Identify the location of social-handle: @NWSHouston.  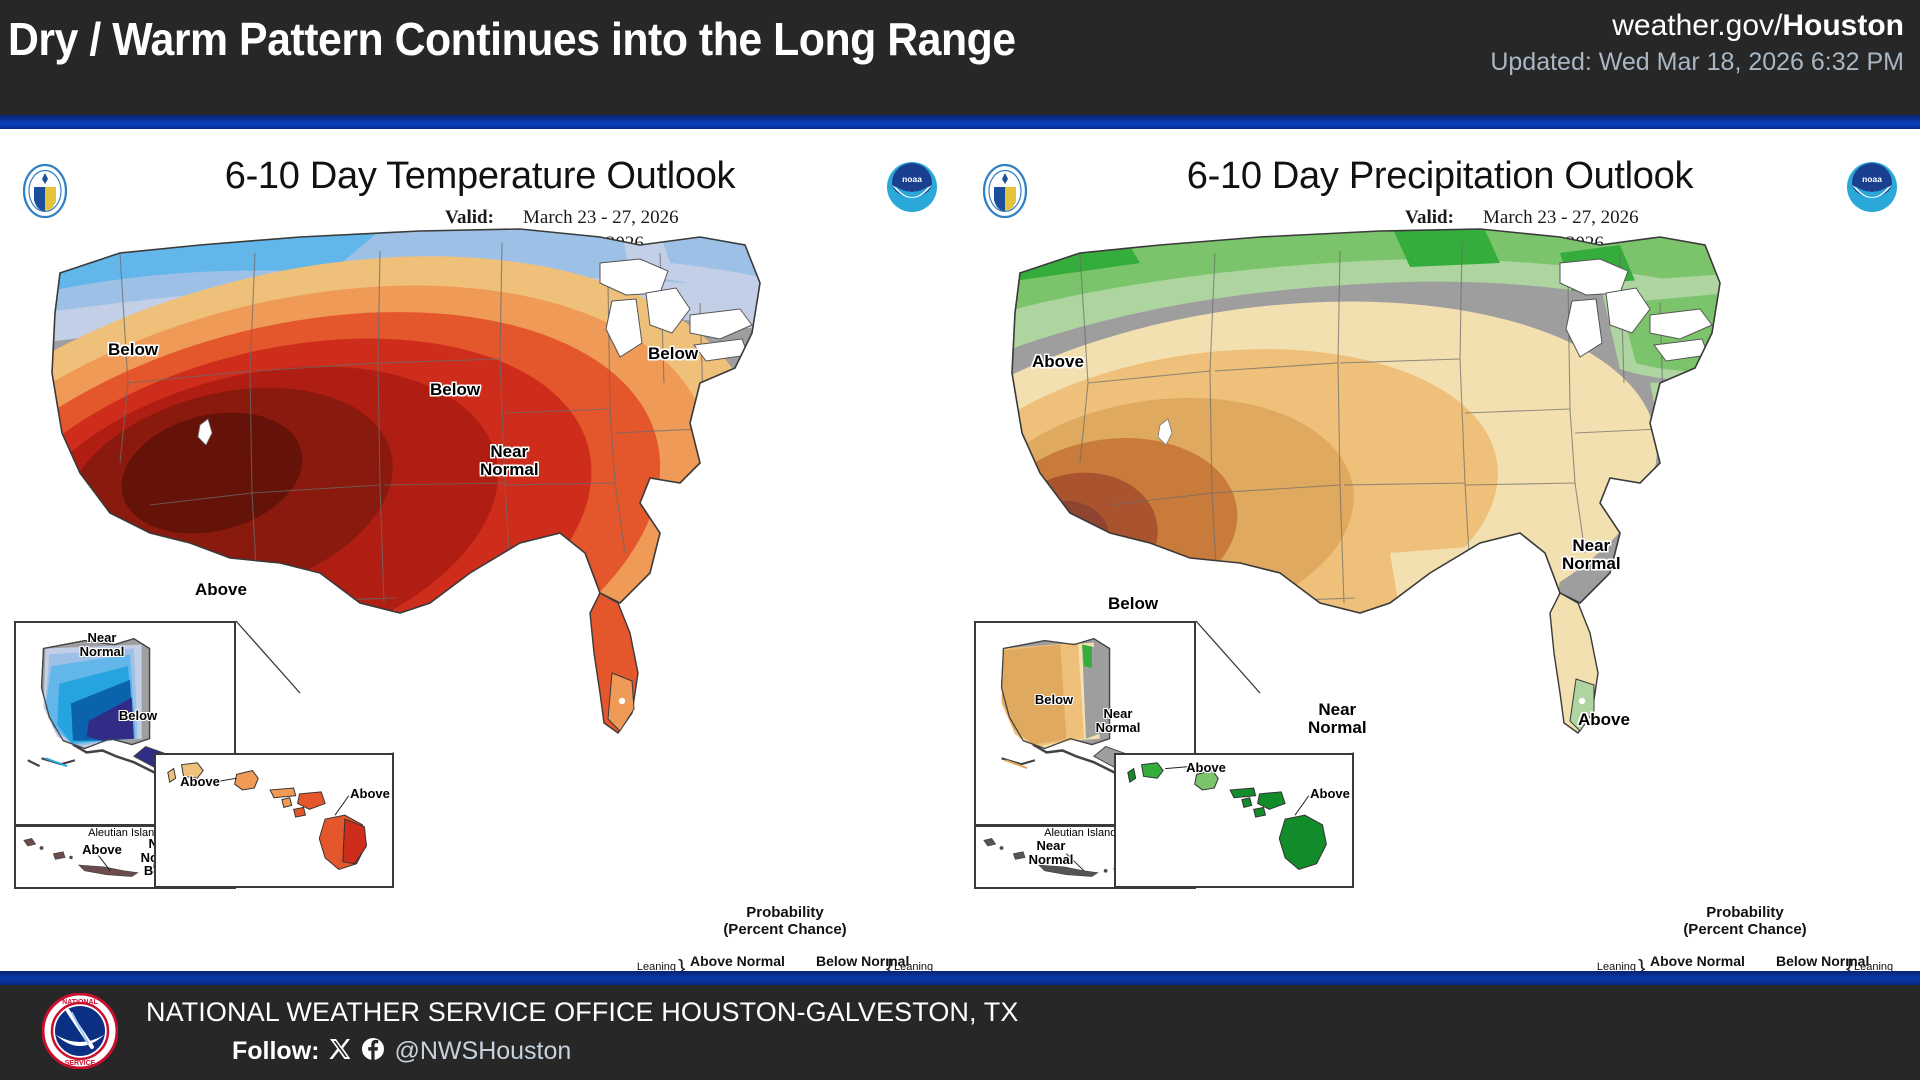
(483, 1051).